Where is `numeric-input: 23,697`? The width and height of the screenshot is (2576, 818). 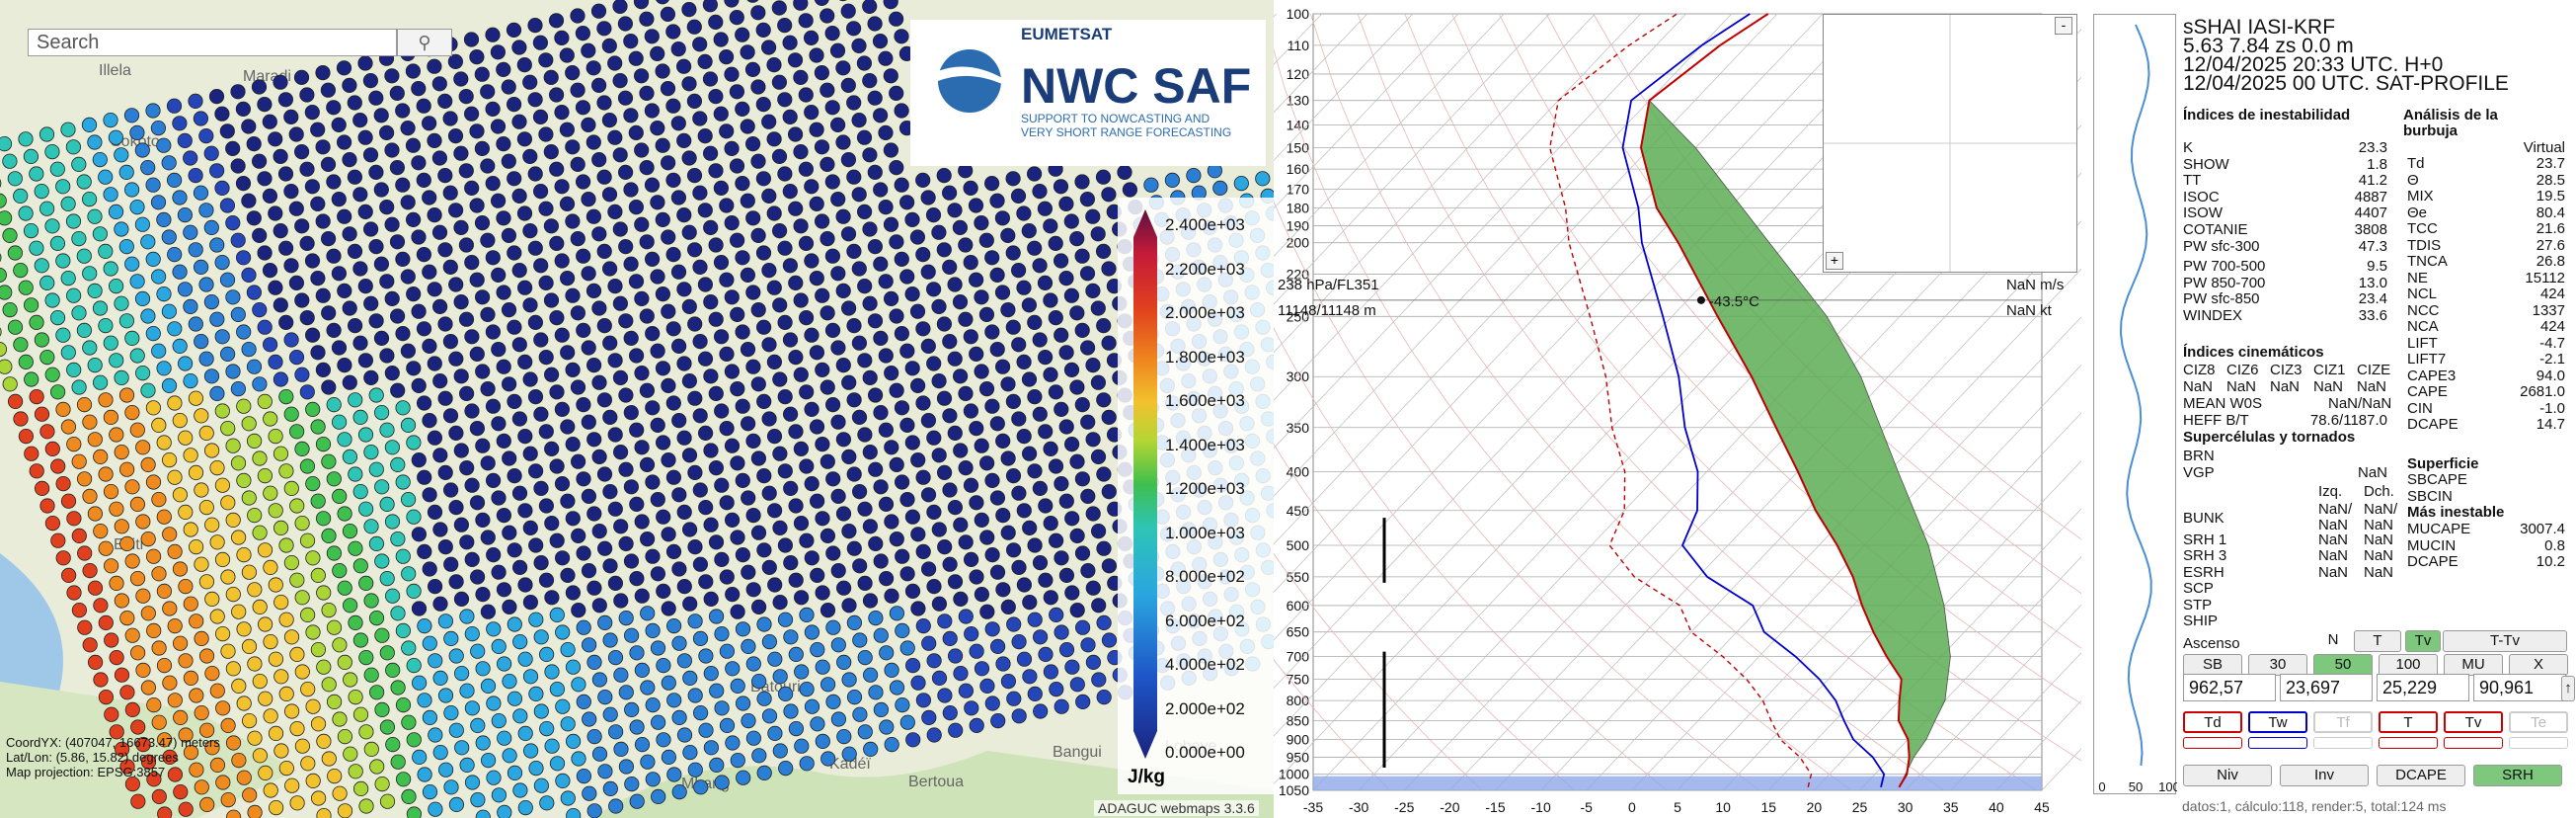
numeric-input: 23,697 is located at coordinates (2326, 687).